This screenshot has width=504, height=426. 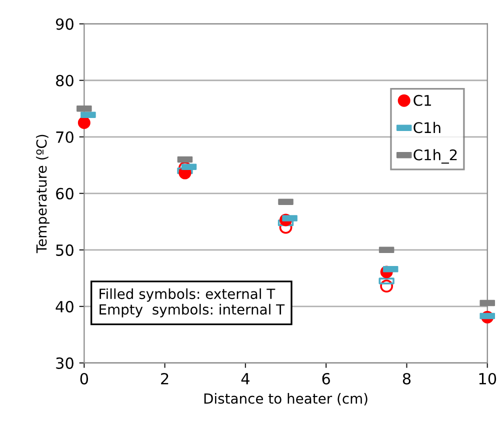 I want to click on y-tick-label: 40, so click(x=65, y=306).